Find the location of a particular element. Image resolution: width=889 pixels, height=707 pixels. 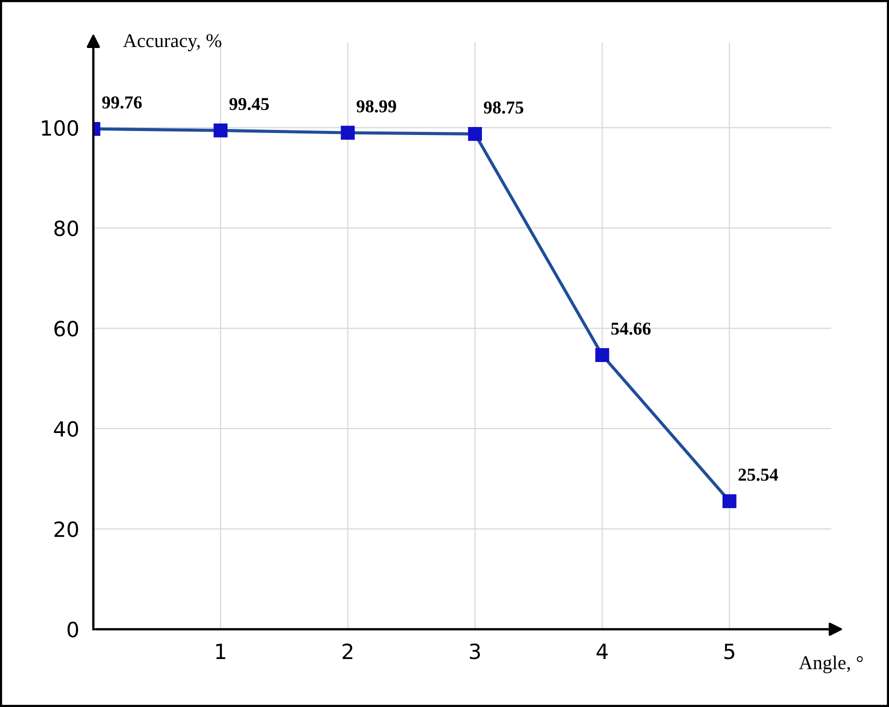

x-tick-label: 4 is located at coordinates (602, 651).